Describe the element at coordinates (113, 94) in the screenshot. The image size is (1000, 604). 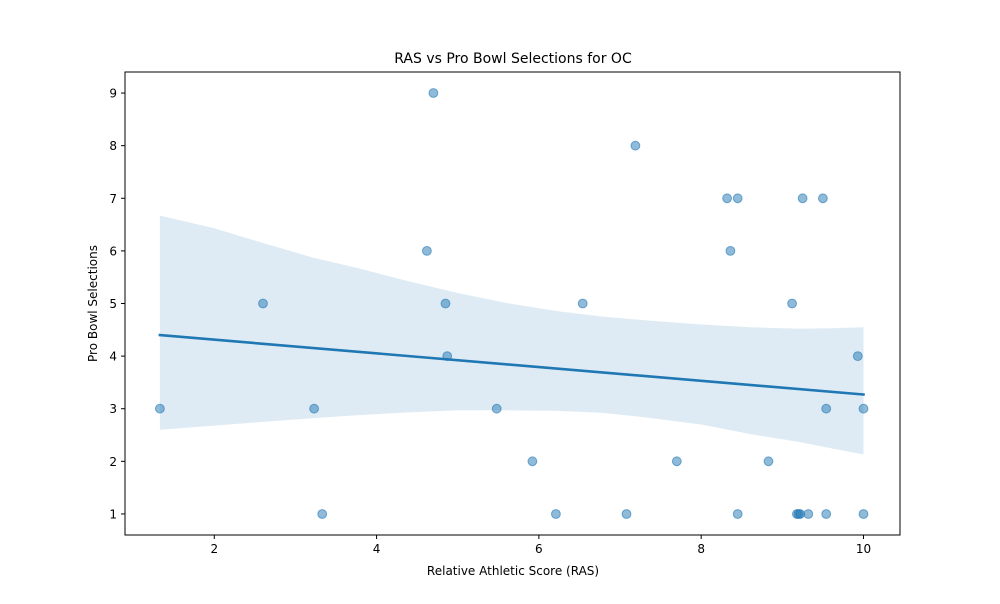
I see `y-tick-label: 9` at that location.